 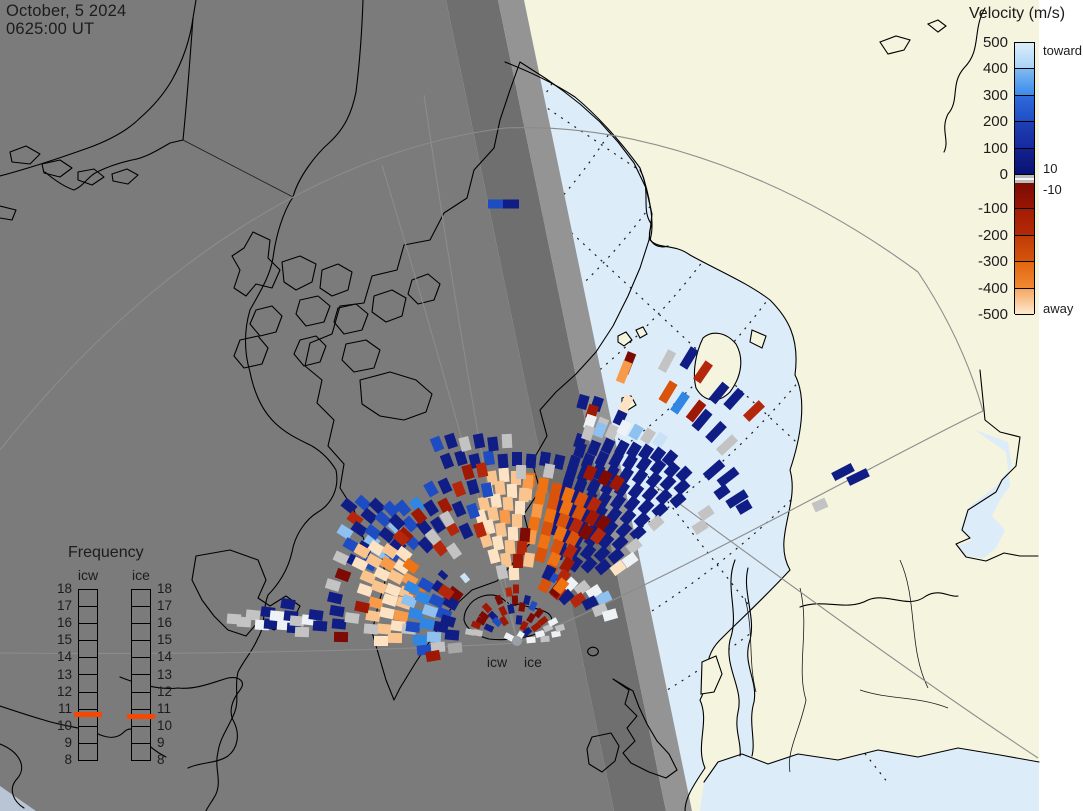 What do you see at coordinates (64, 708) in the screenshot?
I see `frequency-tick-left-11: 11` at bounding box center [64, 708].